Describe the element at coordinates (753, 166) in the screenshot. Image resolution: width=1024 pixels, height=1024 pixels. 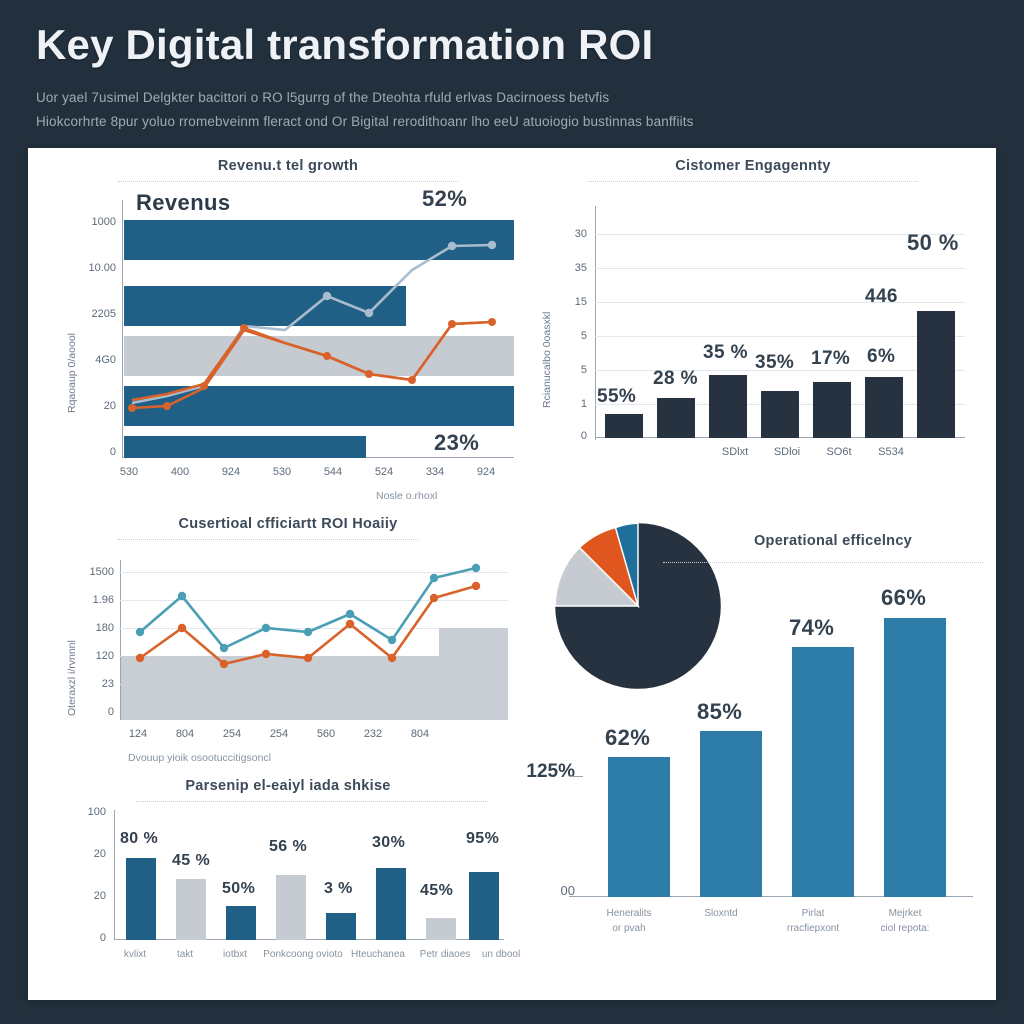
I see `chart-title-customer-engagement: Cistomer Engagennty` at that location.